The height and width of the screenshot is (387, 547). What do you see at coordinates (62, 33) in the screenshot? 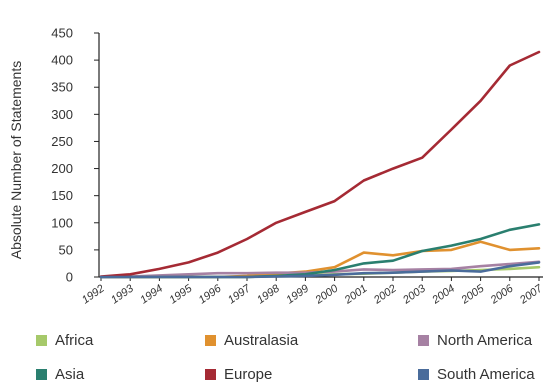
I see `y-tick-label: 450` at bounding box center [62, 33].